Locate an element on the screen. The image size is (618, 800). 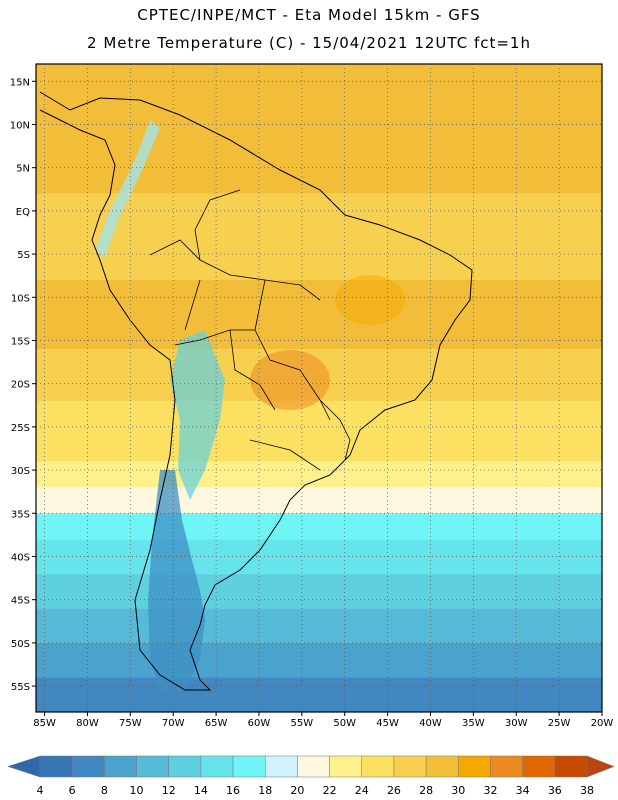
longitude-label: 30W is located at coordinates (516, 723).